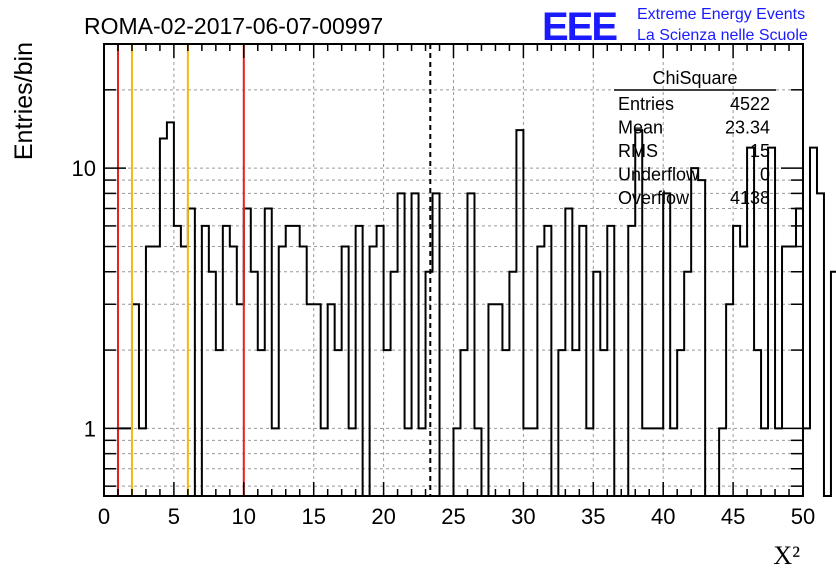 This screenshot has width=836, height=572. I want to click on stats-title: ChiSquare, so click(694, 78).